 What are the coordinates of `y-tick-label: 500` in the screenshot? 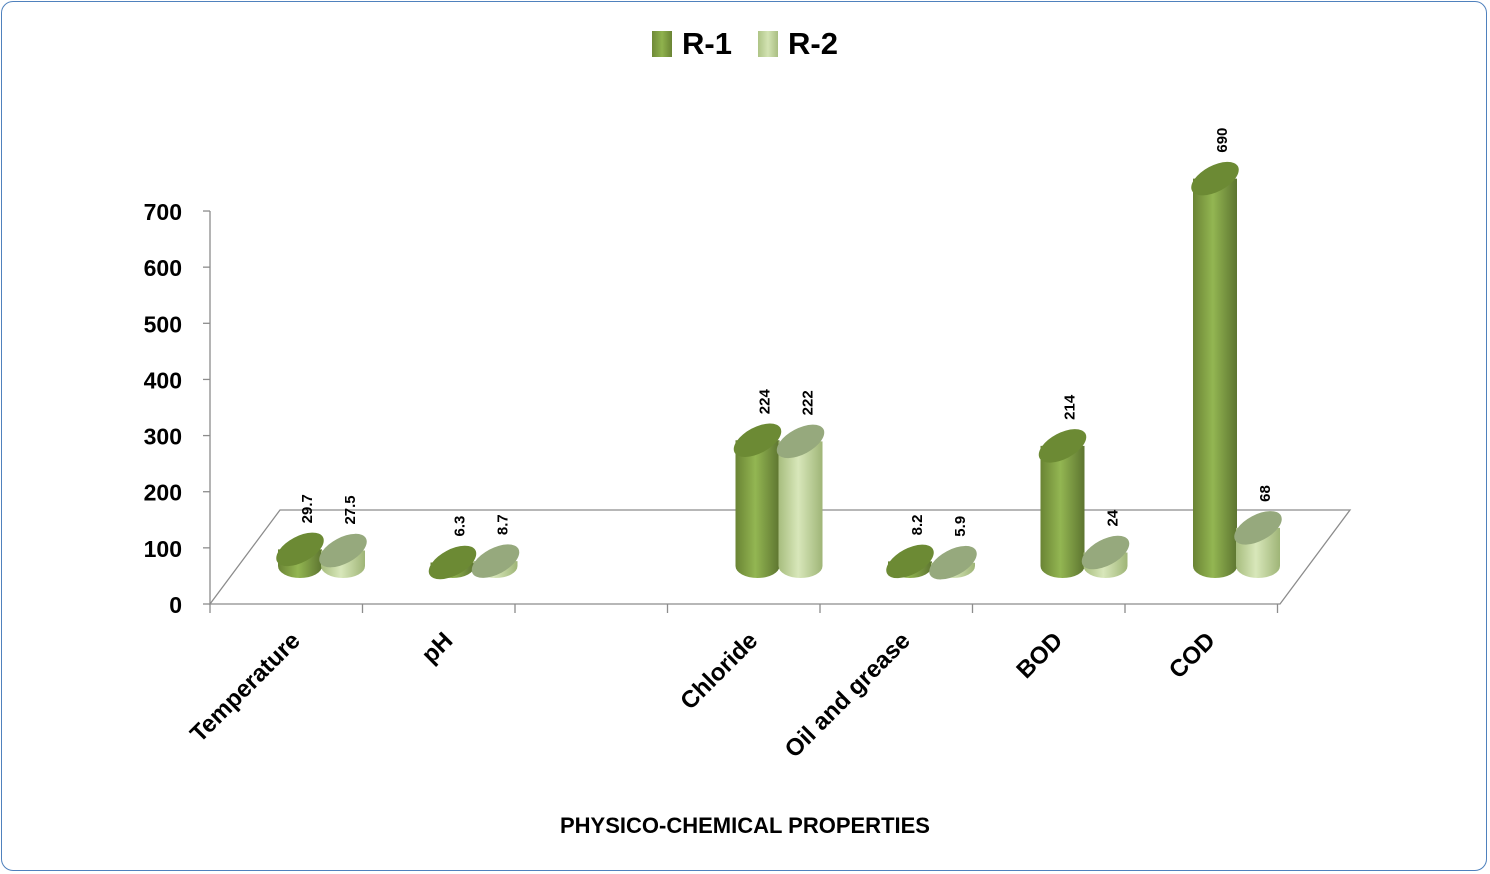 It's located at (163, 324).